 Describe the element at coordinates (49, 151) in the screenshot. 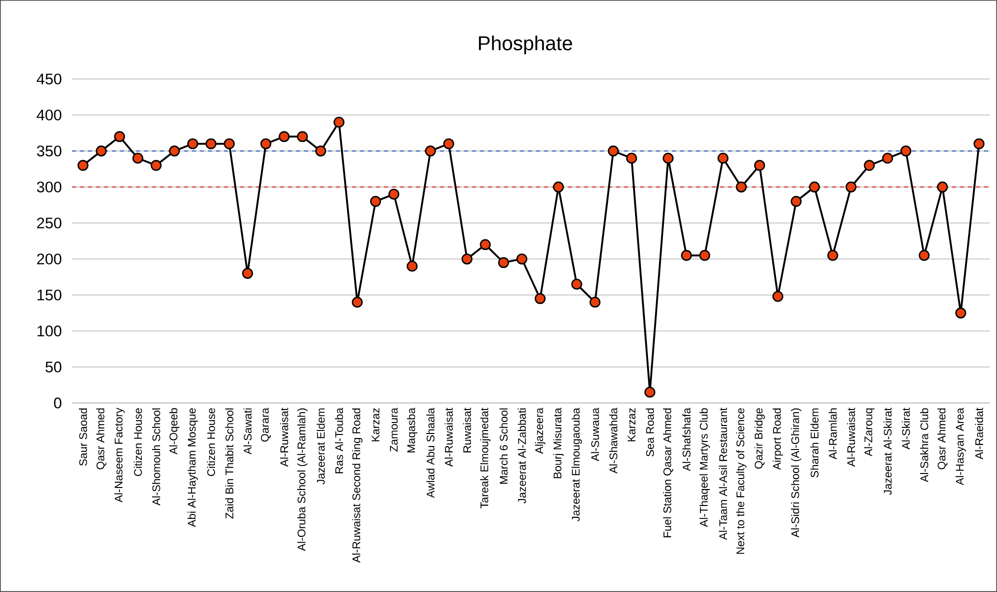

I see `y-tick-label: 350` at that location.